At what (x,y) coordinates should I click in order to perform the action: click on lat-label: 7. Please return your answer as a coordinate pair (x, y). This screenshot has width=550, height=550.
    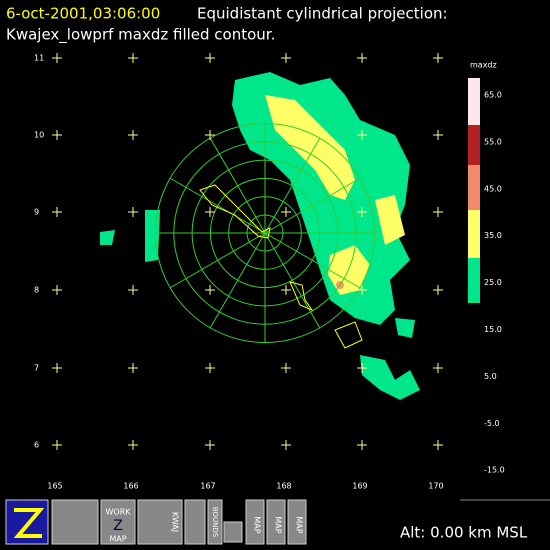
    Looking at the image, I should click on (36, 368).